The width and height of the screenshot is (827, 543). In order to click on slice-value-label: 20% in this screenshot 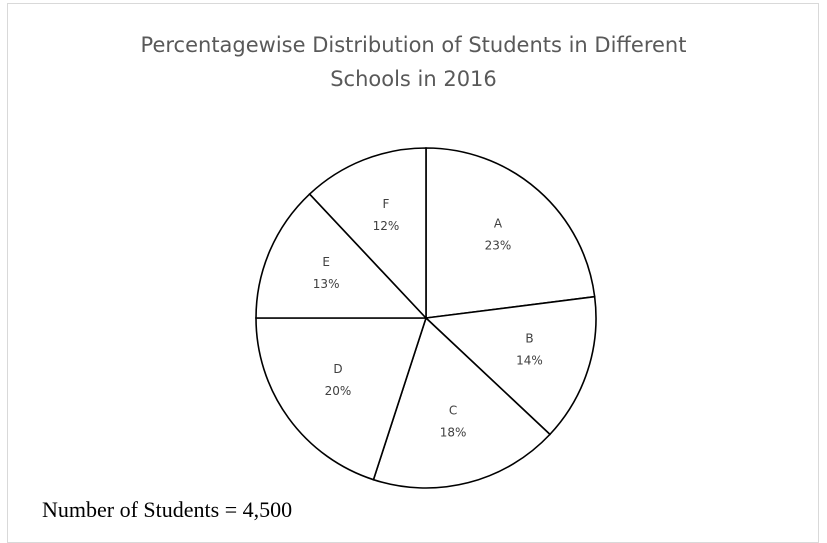, I will do `click(338, 391)`.